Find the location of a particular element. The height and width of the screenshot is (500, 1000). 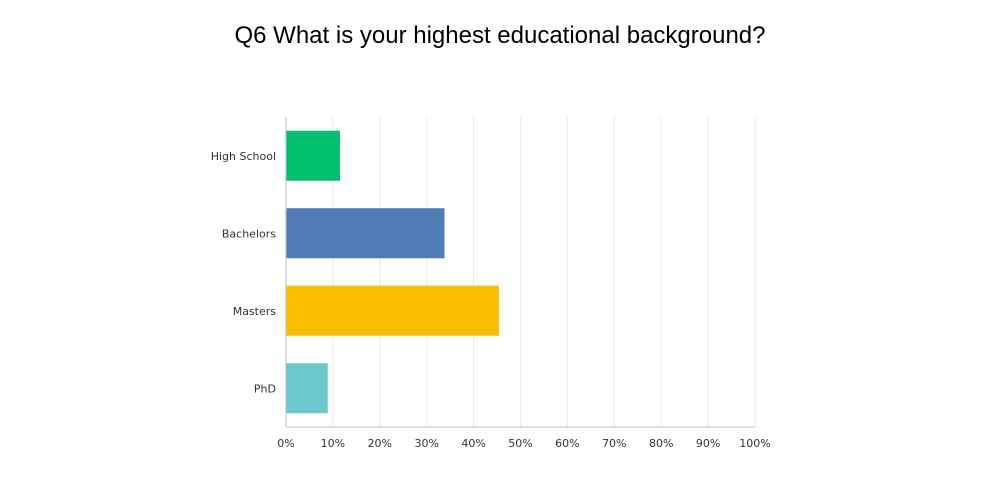

x-tick-label: 40% is located at coordinates (473, 443).